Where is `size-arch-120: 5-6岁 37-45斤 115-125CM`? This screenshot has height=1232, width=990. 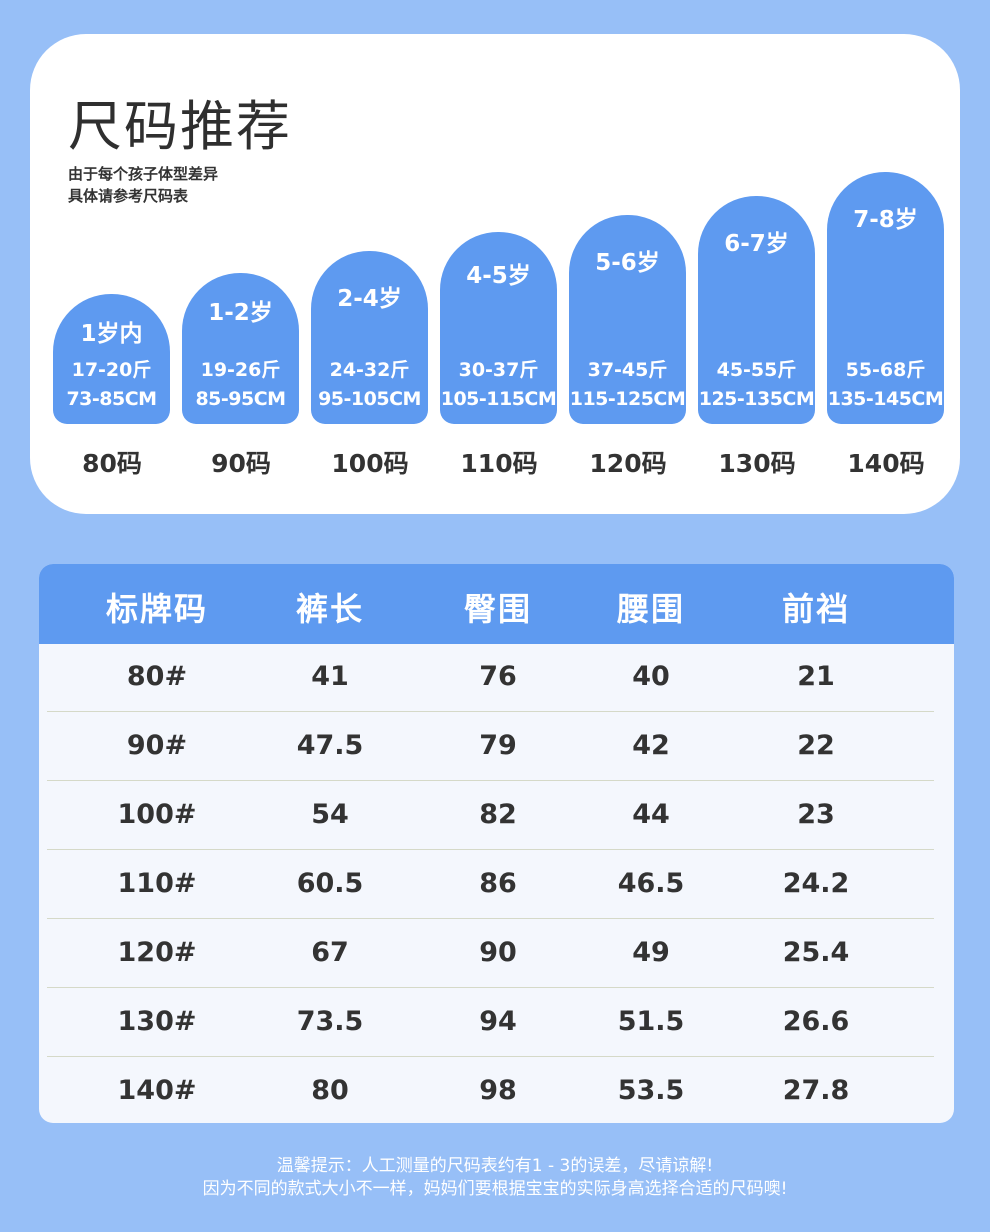
size-arch-120: 5-6岁 37-45斤 115-125CM is located at coordinates (627, 319).